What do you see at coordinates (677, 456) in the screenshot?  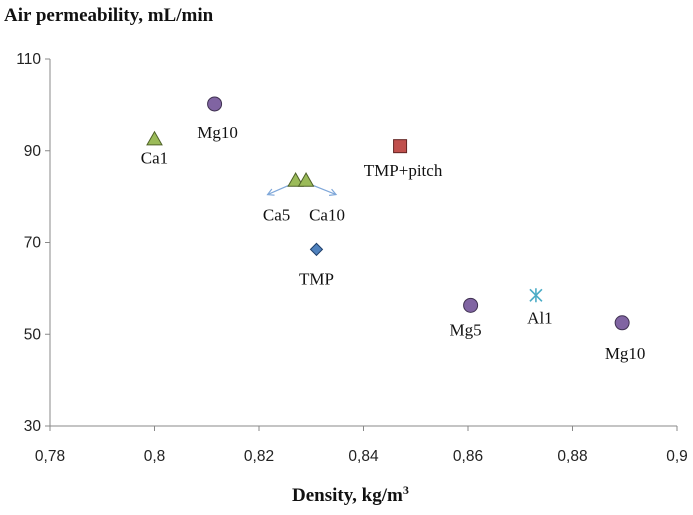 I see `x-tick-label: 0,9` at bounding box center [677, 456].